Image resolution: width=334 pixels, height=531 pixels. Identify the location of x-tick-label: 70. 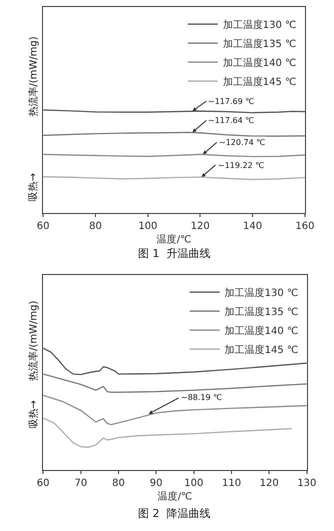
(81, 483).